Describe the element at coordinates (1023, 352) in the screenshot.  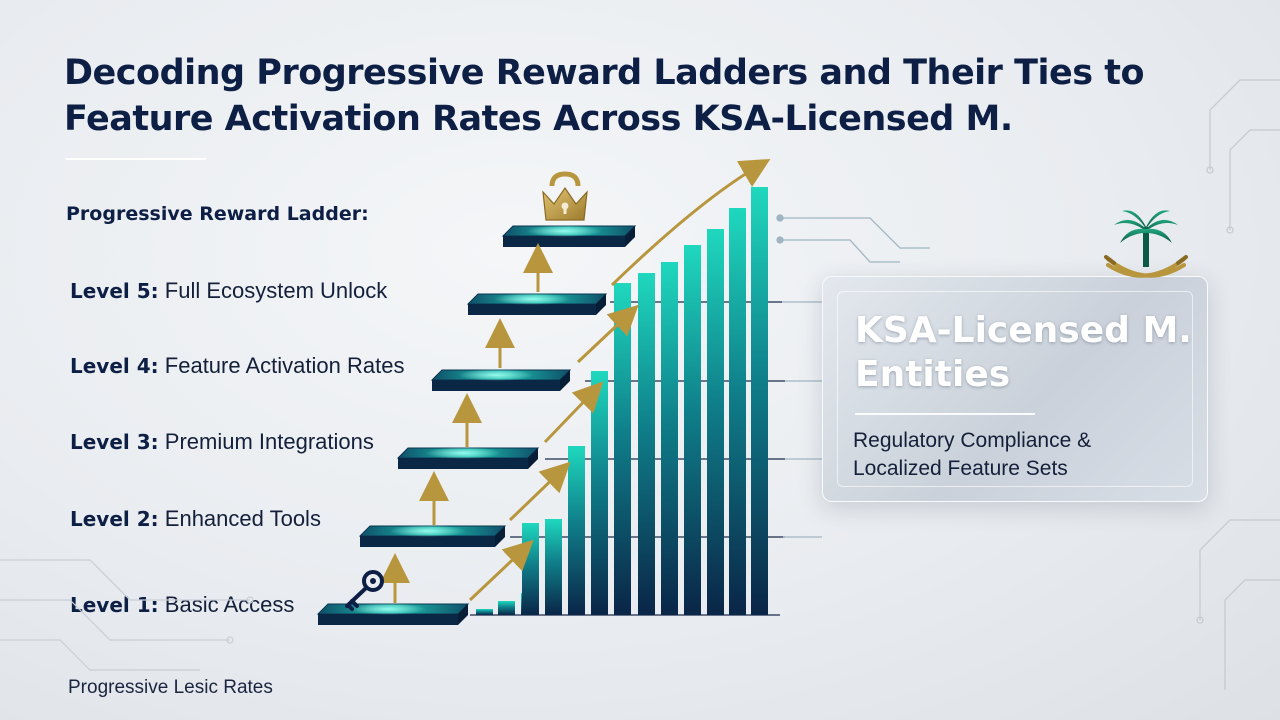
I see `panel-title: KSA-Licensed M. Entities` at that location.